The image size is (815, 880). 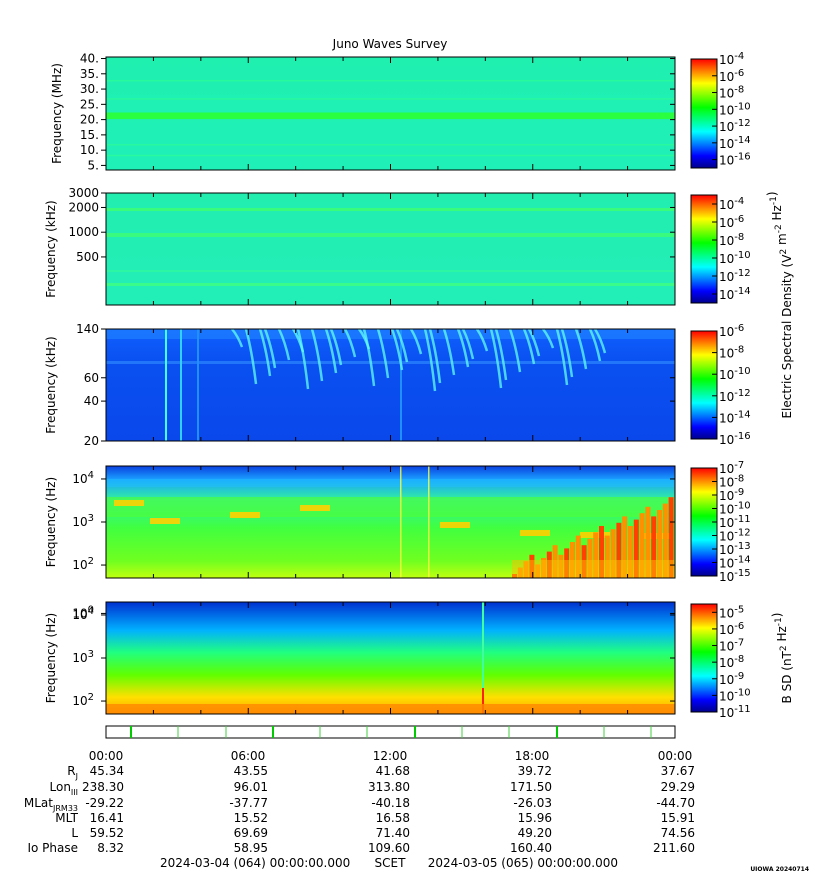 What do you see at coordinates (531, 848) in the screenshot?
I see `ephemeris-value: 160.40` at bounding box center [531, 848].